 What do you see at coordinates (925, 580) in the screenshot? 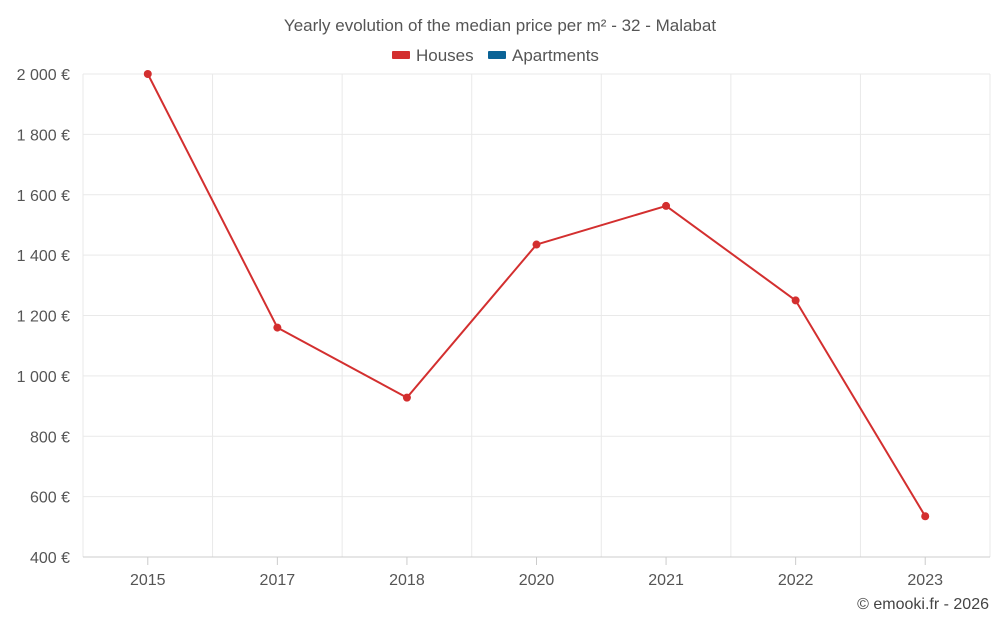
I see `x-tick-label: 2023` at bounding box center [925, 580].